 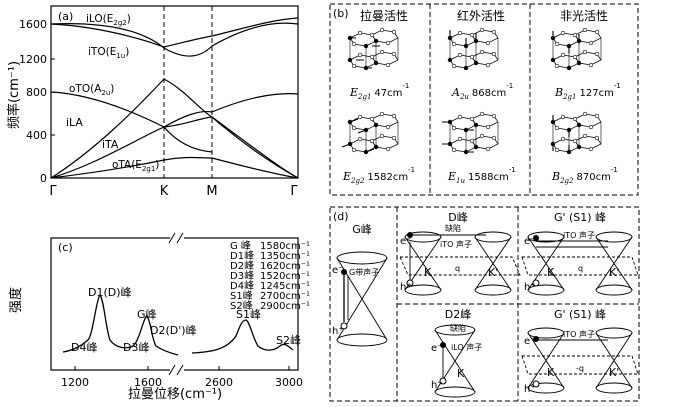 What do you see at coordinates (536, 283) in the screenshot?
I see `gp1-hole` at bounding box center [536, 283].